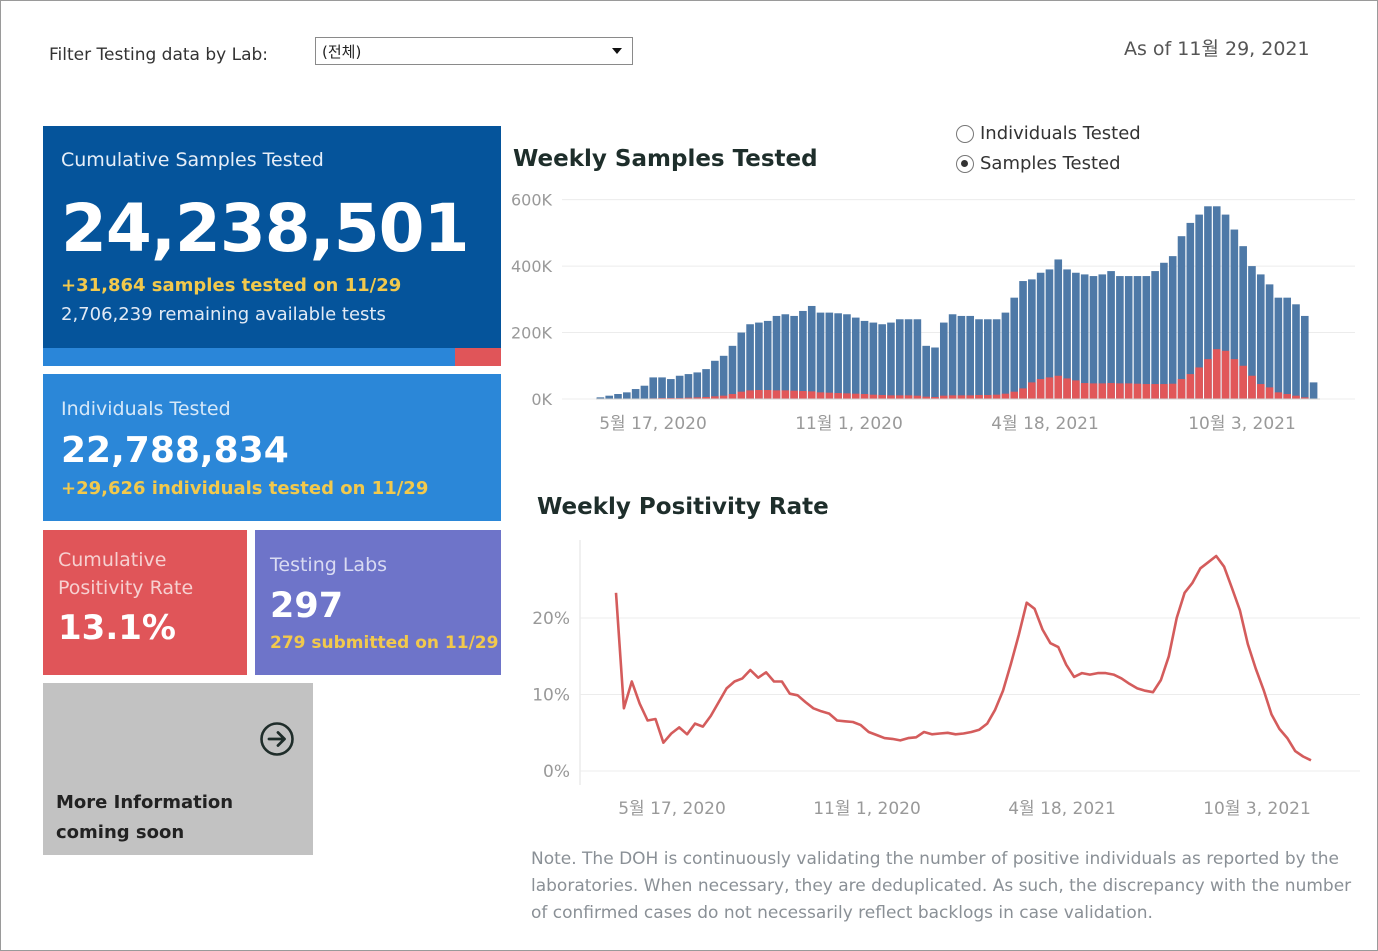  What do you see at coordinates (653, 424) in the screenshot?
I see `bar-chart-x-tick: 5월 17, 2020` at bounding box center [653, 424].